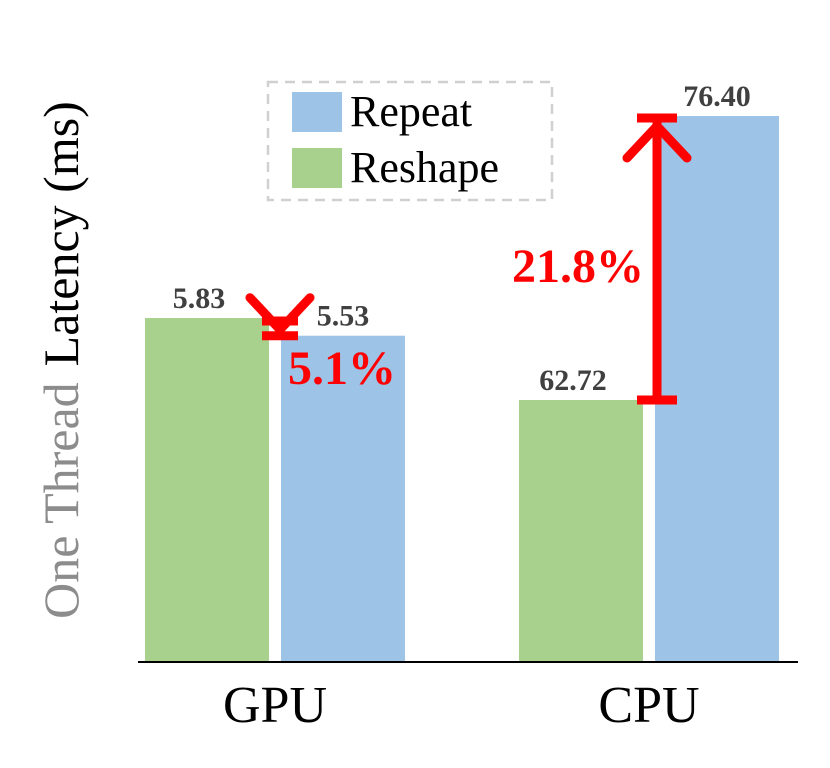 This screenshot has height=768, width=830. Describe the element at coordinates (343, 498) in the screenshot. I see `bar-repeat-gpu` at that location.